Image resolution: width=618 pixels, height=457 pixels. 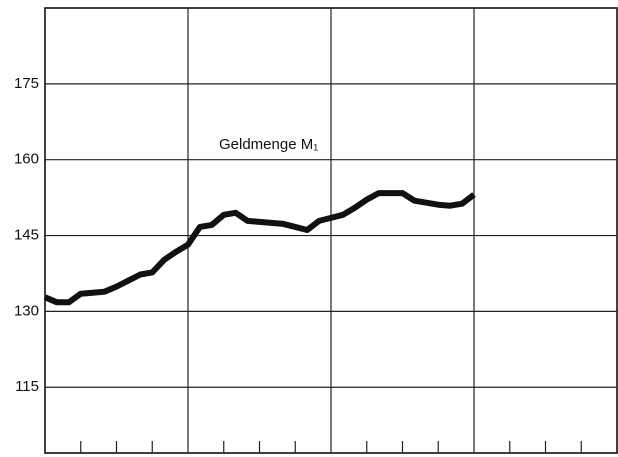 I want to click on y-tick-label: 130, so click(x=26, y=310).